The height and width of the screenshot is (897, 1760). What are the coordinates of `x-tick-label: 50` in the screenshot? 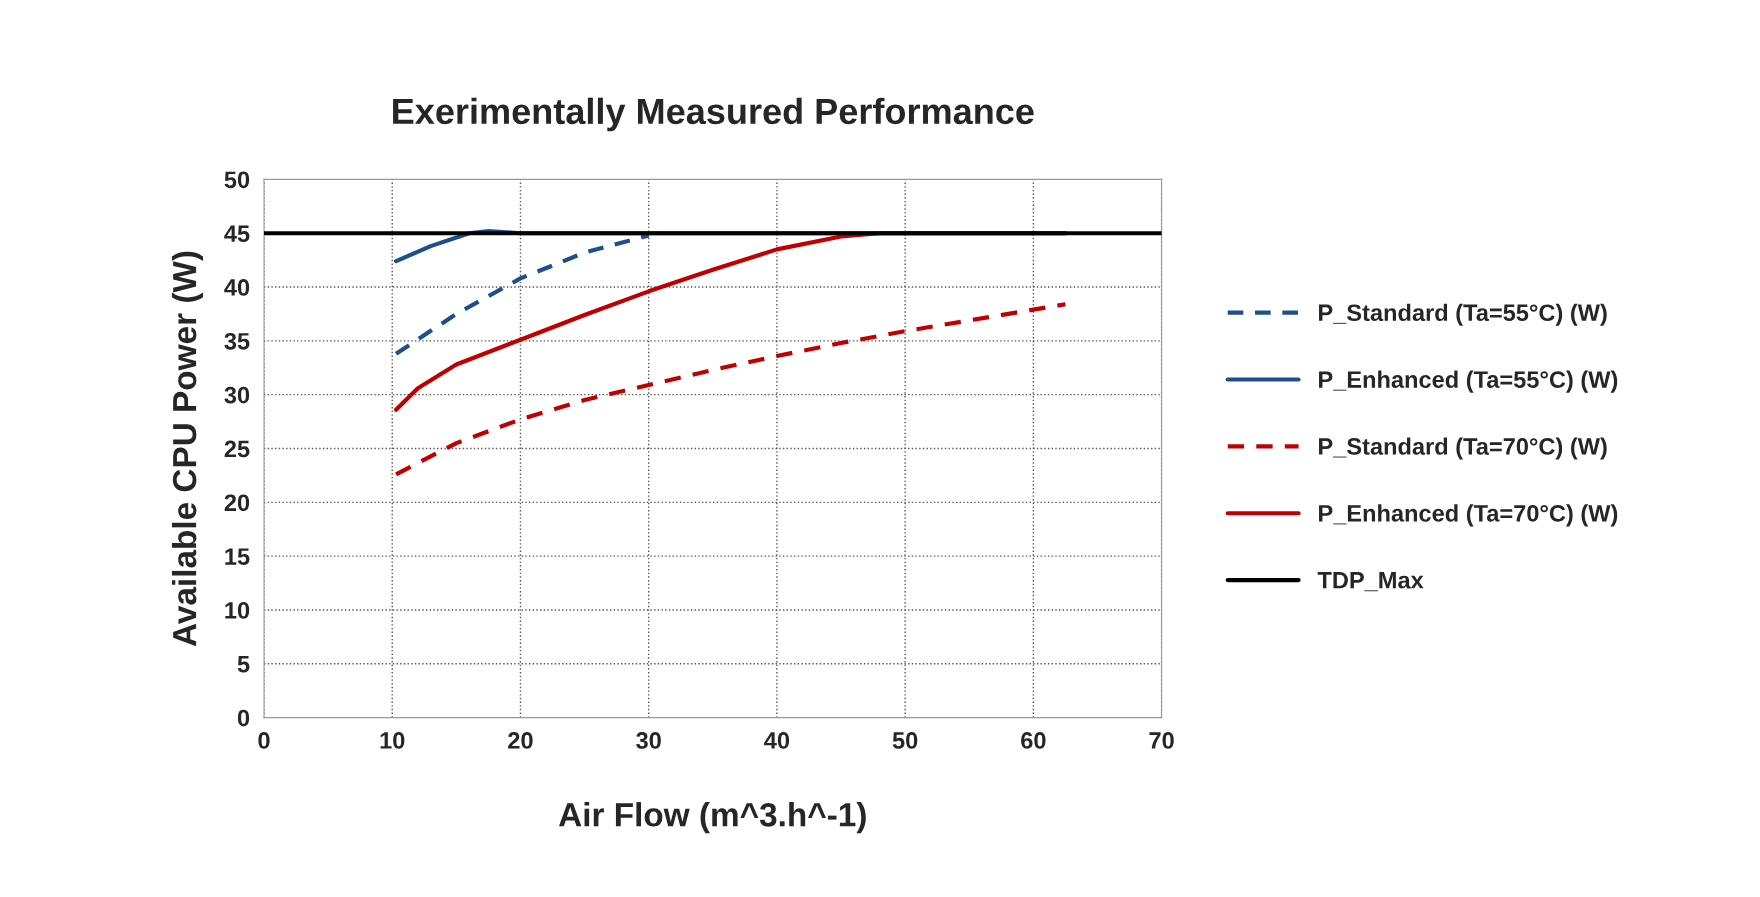 It's located at (905, 740).